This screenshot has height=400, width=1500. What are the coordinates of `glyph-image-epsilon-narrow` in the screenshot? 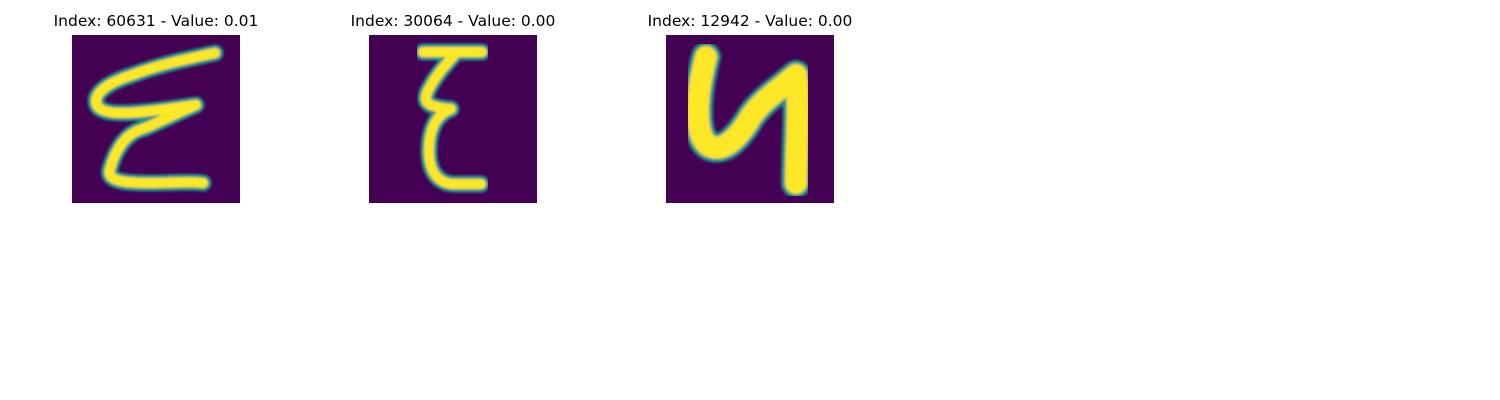 It's located at (453, 119).